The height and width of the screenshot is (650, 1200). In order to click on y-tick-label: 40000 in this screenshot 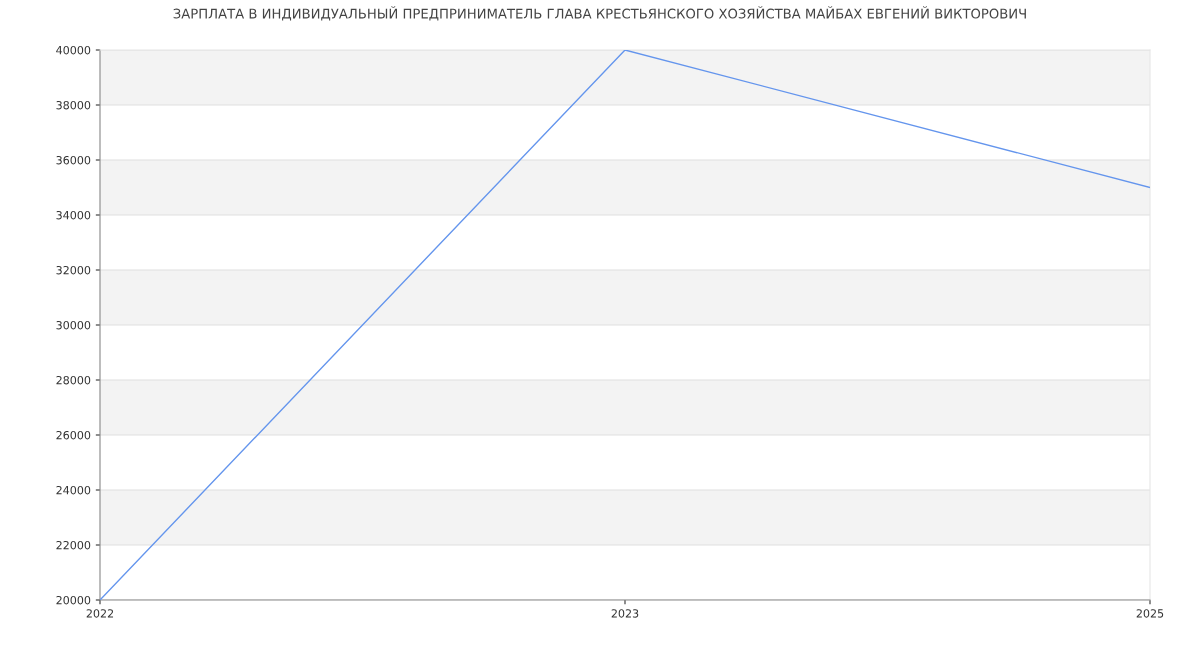, I will do `click(73, 50)`.